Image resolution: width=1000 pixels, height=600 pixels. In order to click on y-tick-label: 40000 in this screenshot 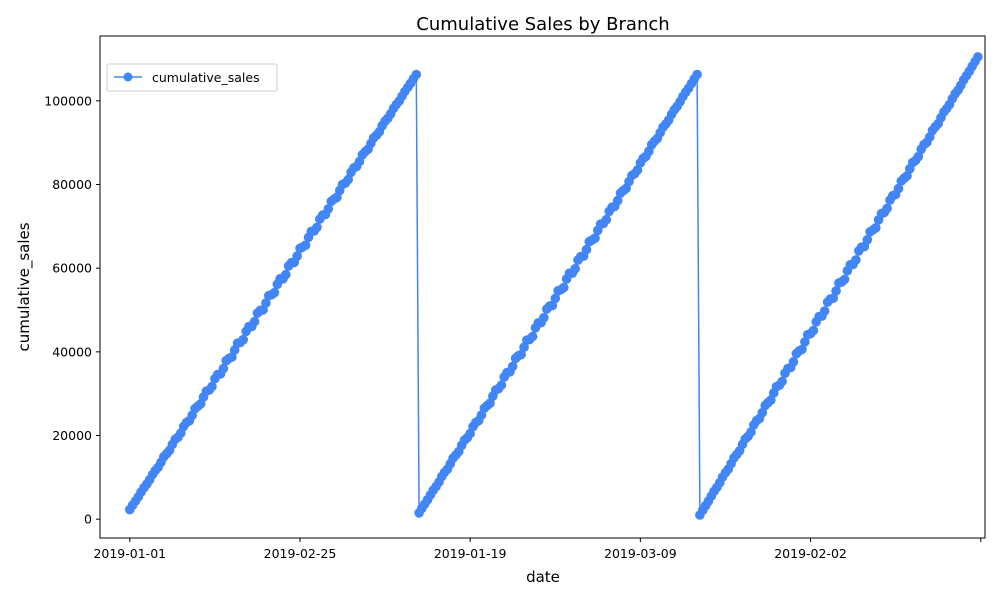, I will do `click(72, 351)`.